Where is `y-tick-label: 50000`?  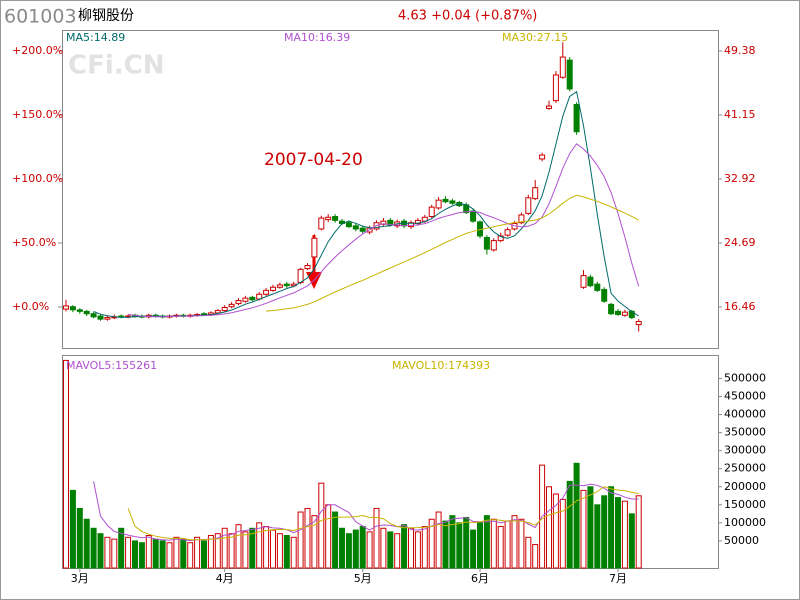
y-tick-label: 50000 is located at coordinates (741, 540).